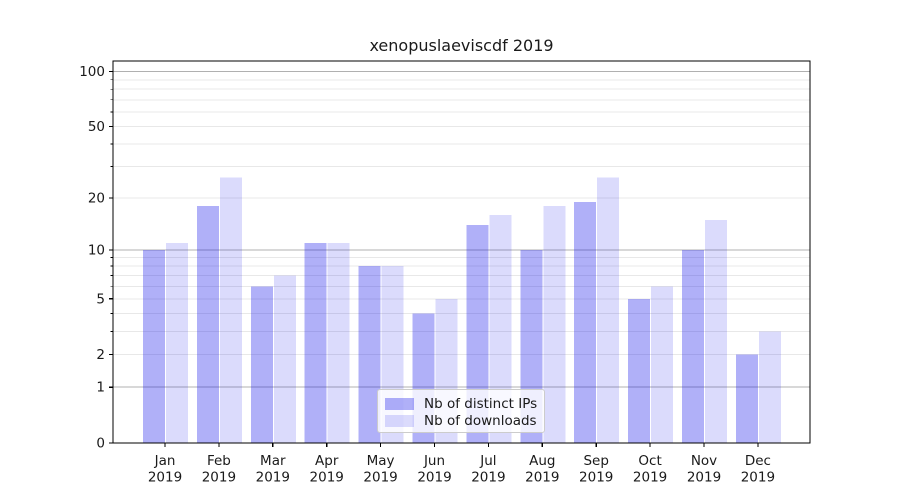 This screenshot has width=900, height=500. What do you see at coordinates (219, 469) in the screenshot?
I see `x-tick-label-feb: Feb 2019` at bounding box center [219, 469].